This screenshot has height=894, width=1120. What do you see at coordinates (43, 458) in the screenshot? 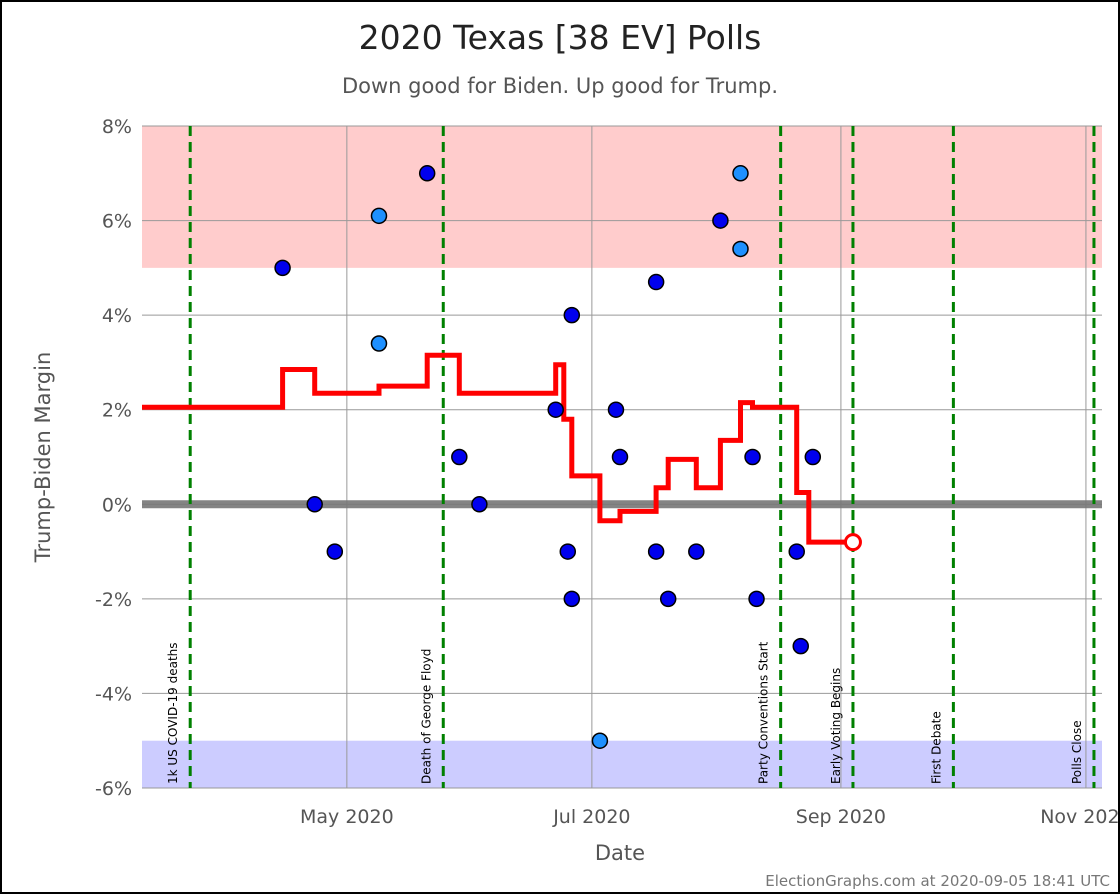
I see `y-axis-label: Trump-Biden Margin` at bounding box center [43, 458].